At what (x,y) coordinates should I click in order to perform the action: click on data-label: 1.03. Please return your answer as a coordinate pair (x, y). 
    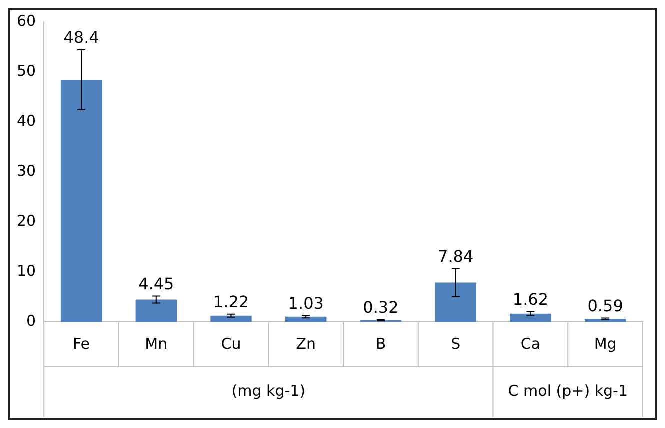
    Looking at the image, I should click on (306, 303).